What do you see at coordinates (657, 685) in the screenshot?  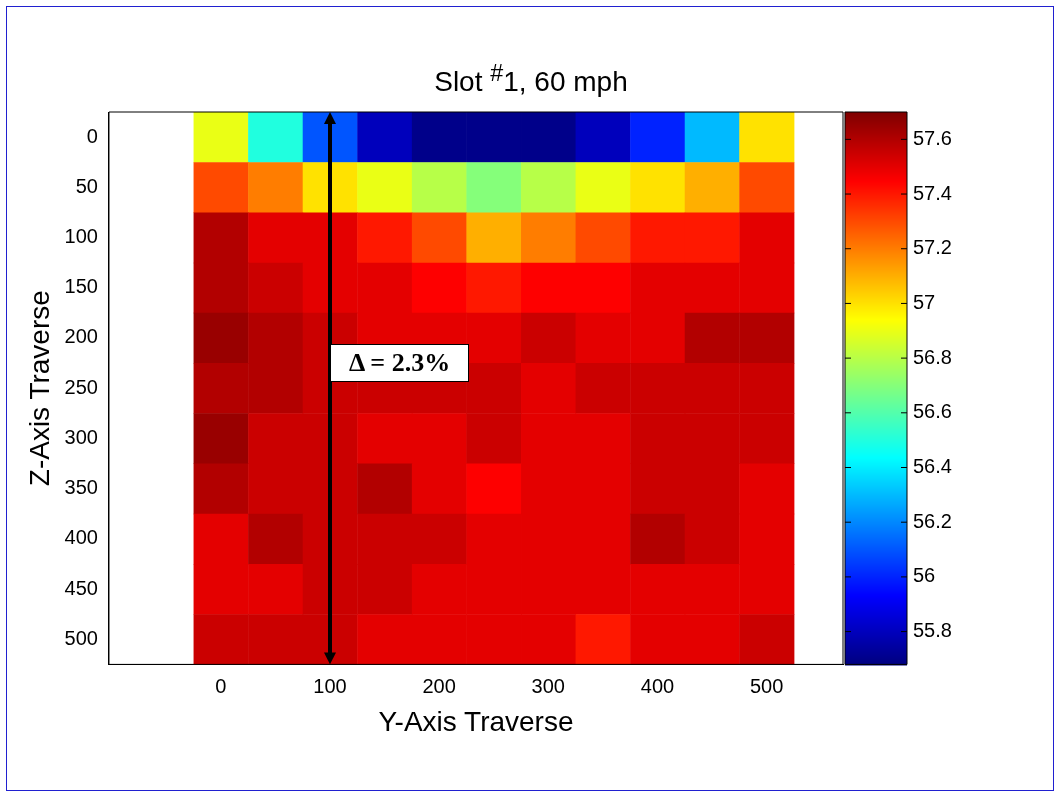 I see `x-tick-label: 400` at bounding box center [657, 685].